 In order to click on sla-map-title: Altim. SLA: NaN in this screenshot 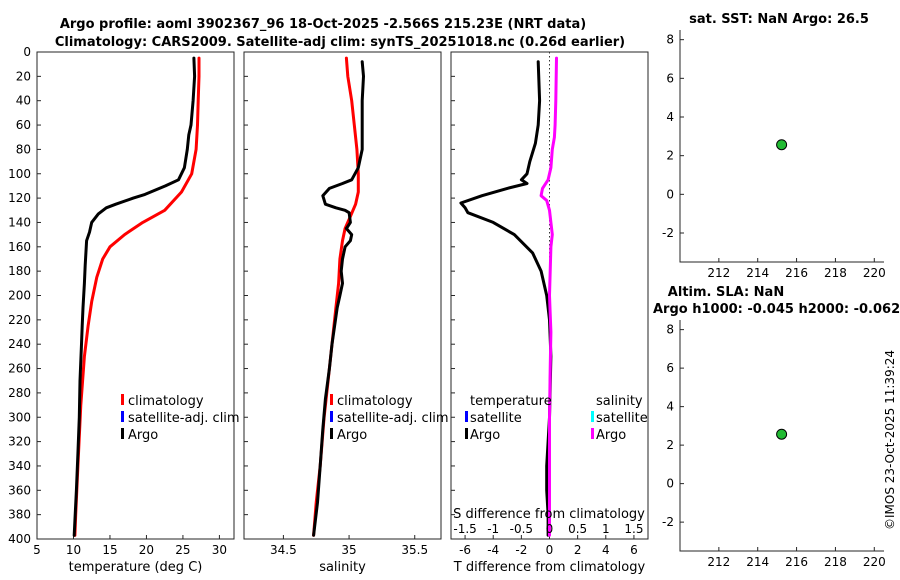, I will do `click(726, 292)`.